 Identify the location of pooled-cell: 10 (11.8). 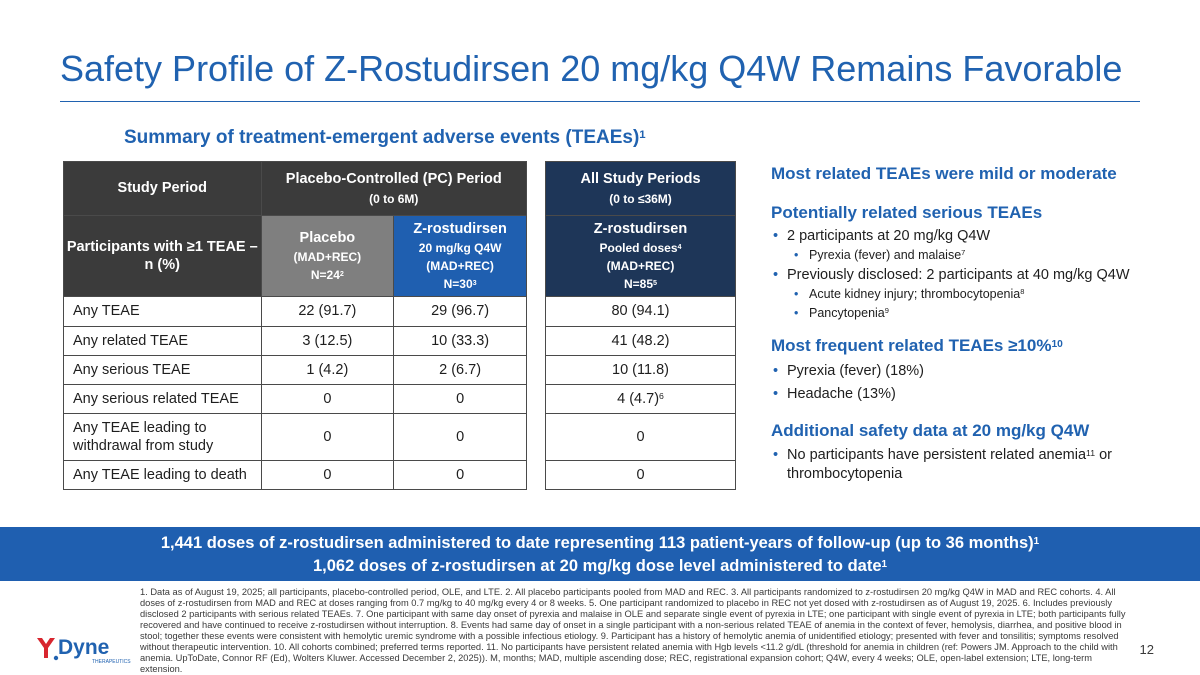
(640, 370).